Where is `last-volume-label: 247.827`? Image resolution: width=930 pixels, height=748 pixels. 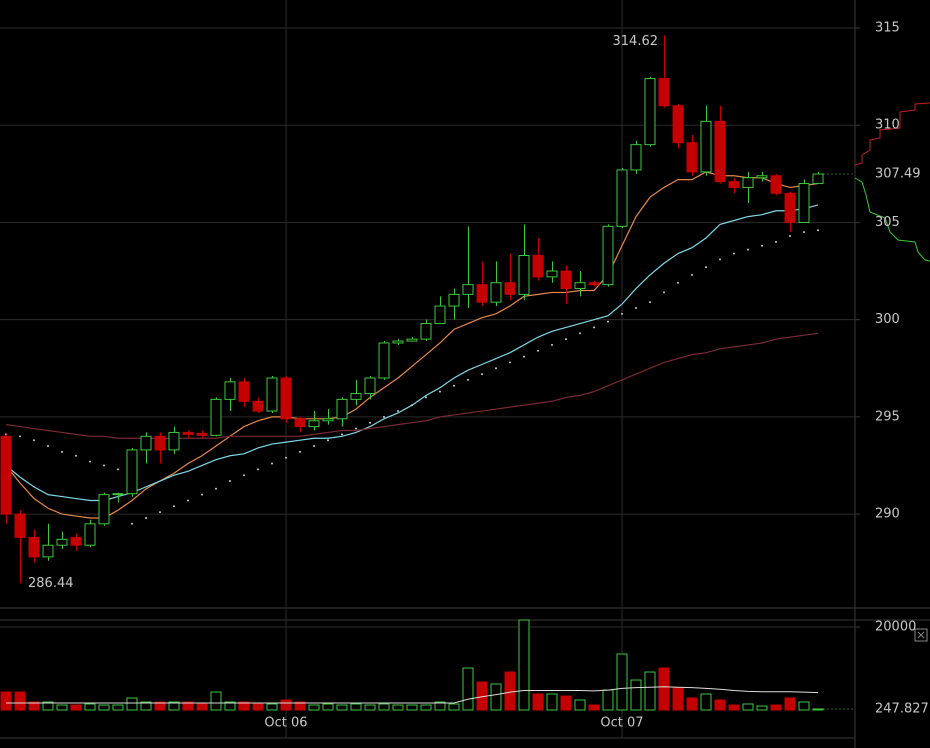 last-volume-label: 247.827 is located at coordinates (902, 708).